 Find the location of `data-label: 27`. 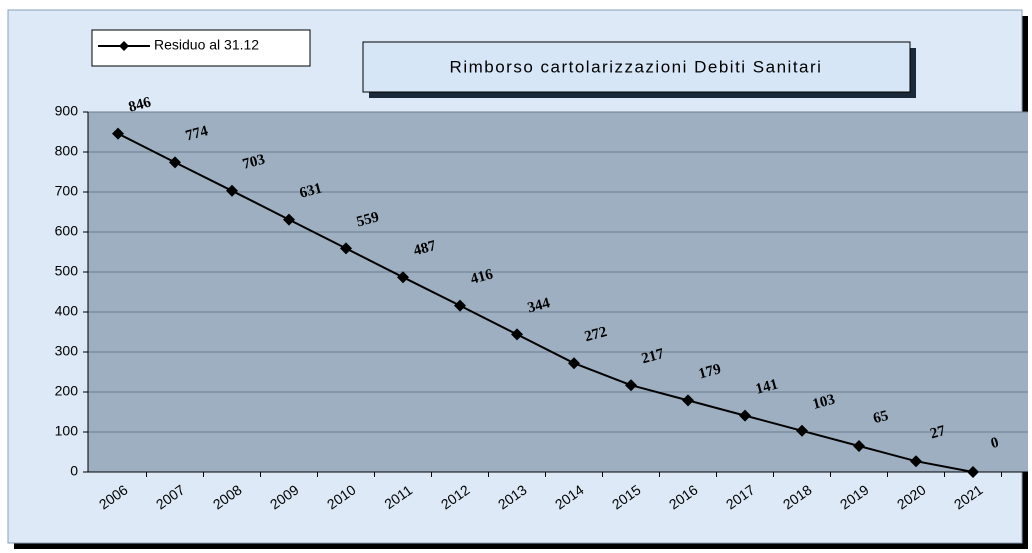

data-label: 27 is located at coordinates (938, 432).